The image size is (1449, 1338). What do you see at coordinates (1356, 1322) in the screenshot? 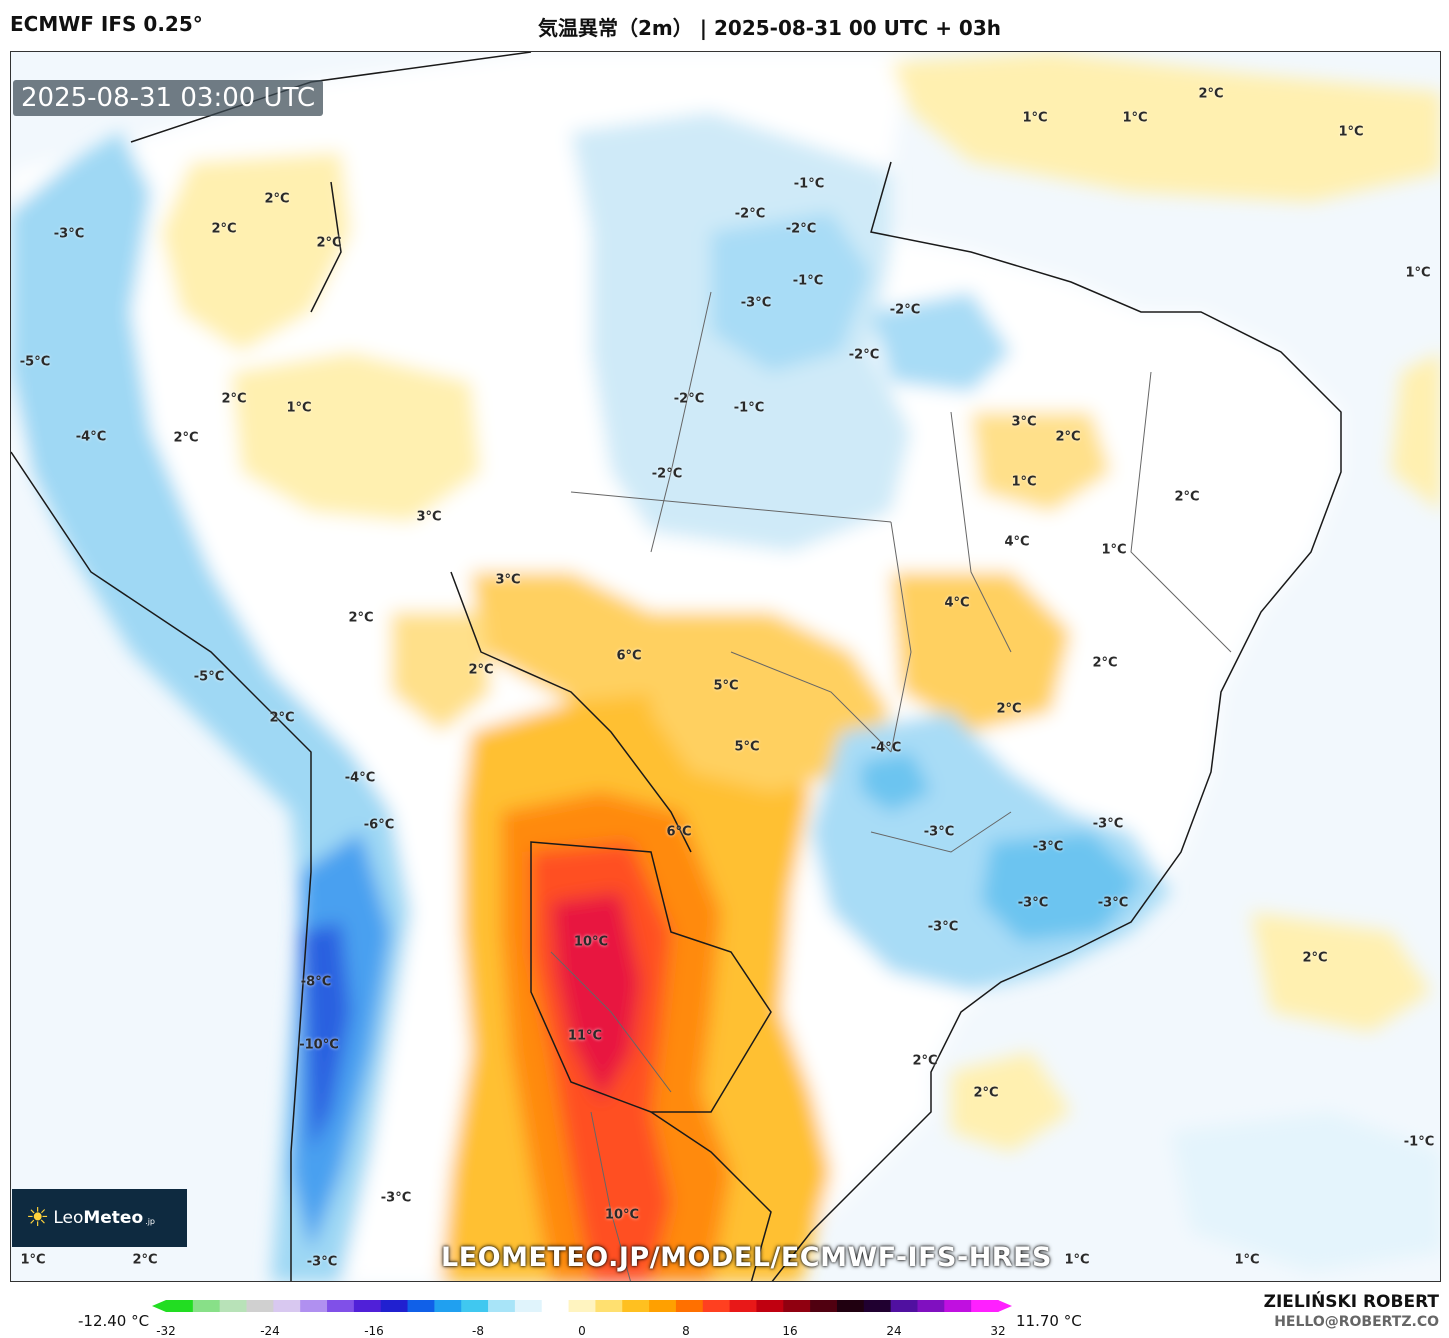
I see `author-email: HELLO@ROBERTZ.CO` at bounding box center [1356, 1322].